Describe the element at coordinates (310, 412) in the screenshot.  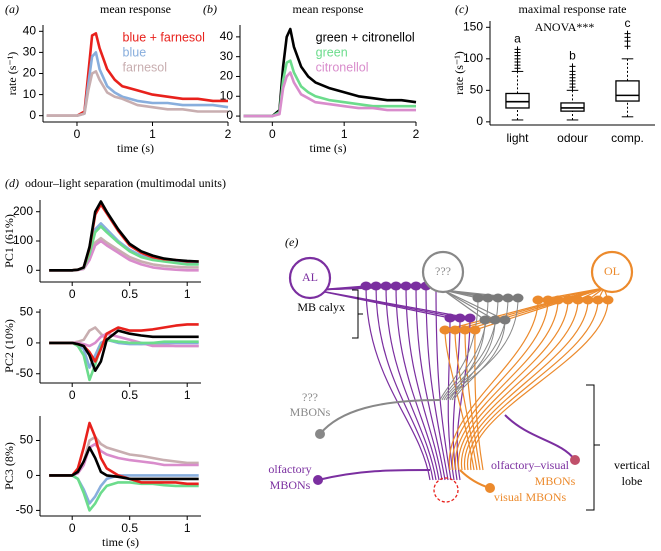
I see `diagram-label: MBONs` at that location.